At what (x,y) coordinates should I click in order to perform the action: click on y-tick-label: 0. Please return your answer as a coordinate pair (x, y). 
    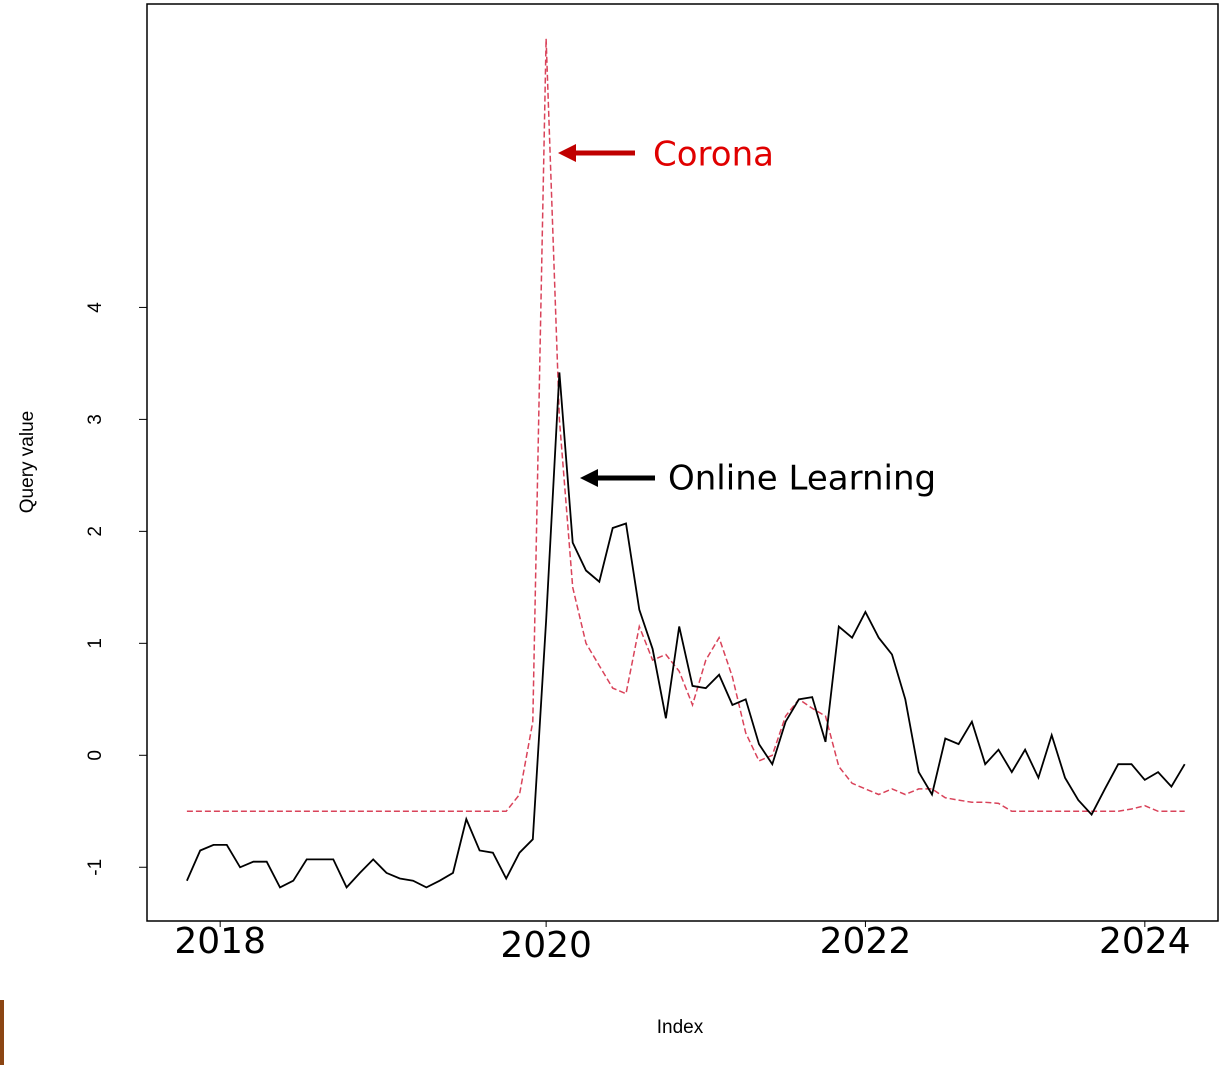
    Looking at the image, I should click on (95, 755).